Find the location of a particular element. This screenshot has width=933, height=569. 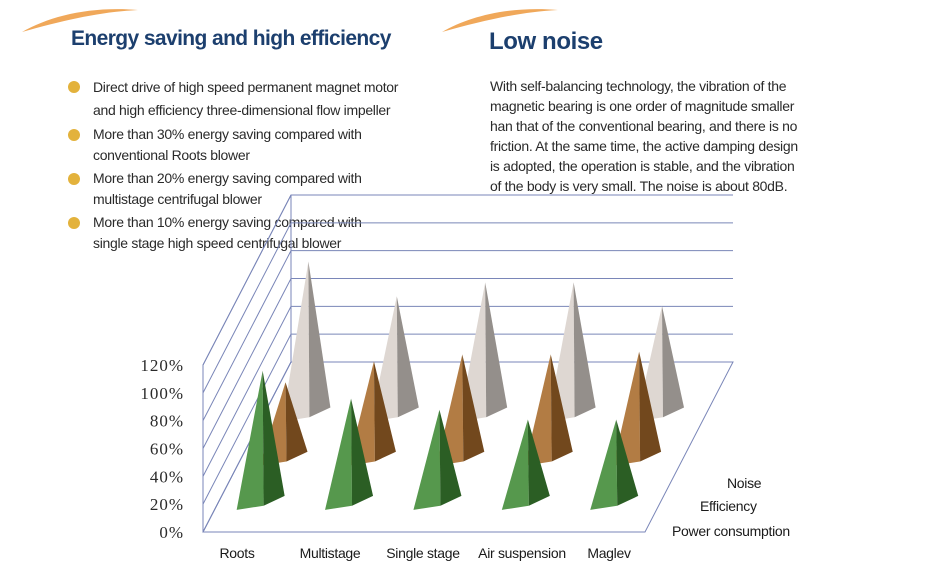

bullet-line: multistage centrifugal blower is located at coordinates (177, 199).